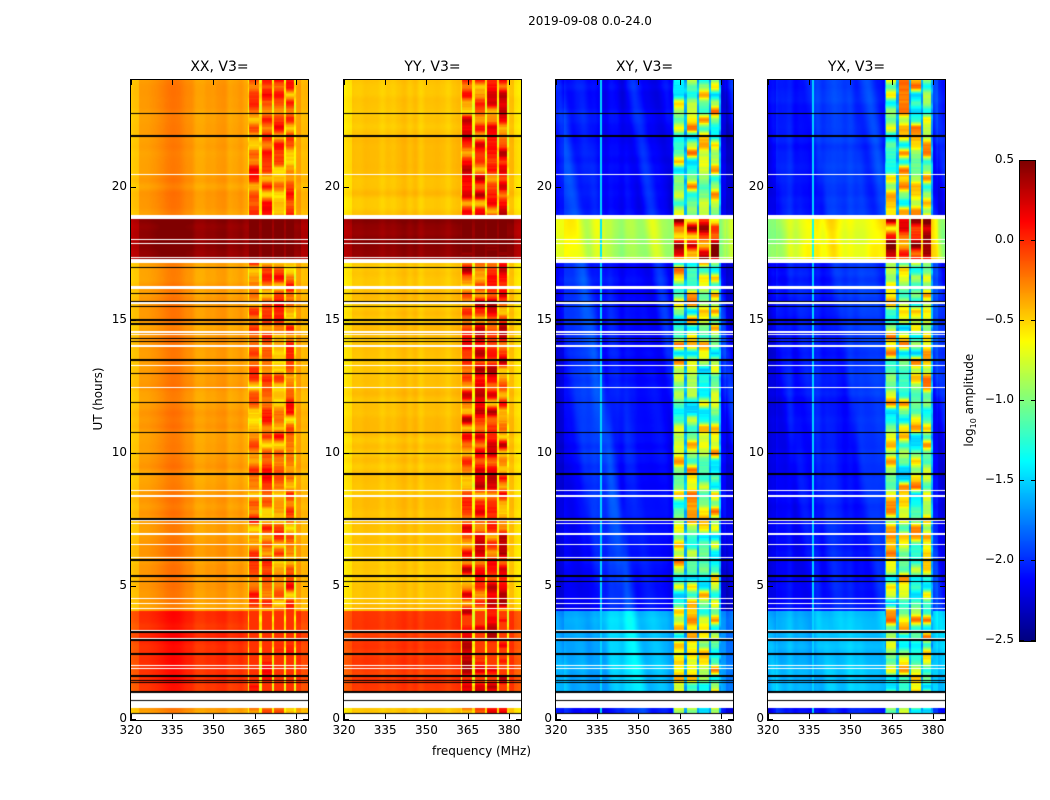 The width and height of the screenshot is (1050, 800). Describe the element at coordinates (856, 67) in the screenshot. I see `panel-title: YX, V3=` at that location.